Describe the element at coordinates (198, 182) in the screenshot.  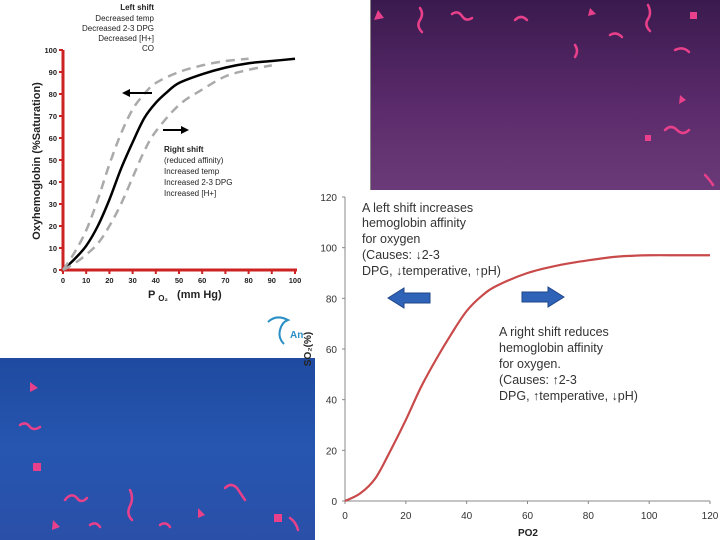
I see `right-shift-line-3: Increased 2-3 DPG` at that location.